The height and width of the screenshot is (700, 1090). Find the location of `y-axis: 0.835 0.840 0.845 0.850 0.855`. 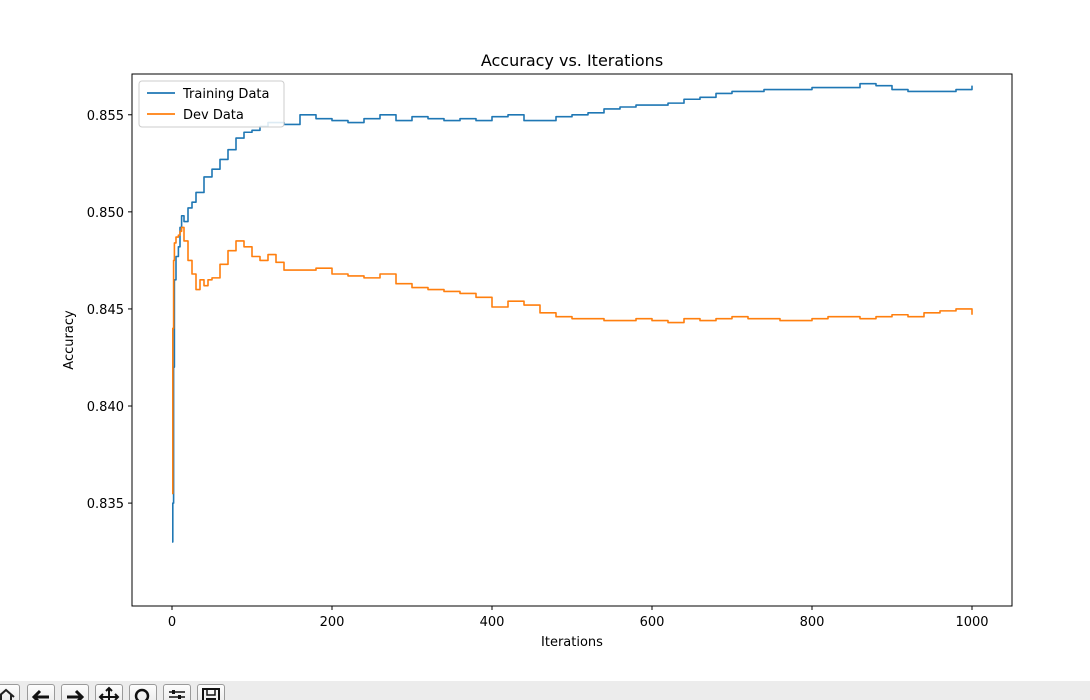

y-axis: 0.835 0.840 0.845 0.850 0.855 is located at coordinates (109, 310).